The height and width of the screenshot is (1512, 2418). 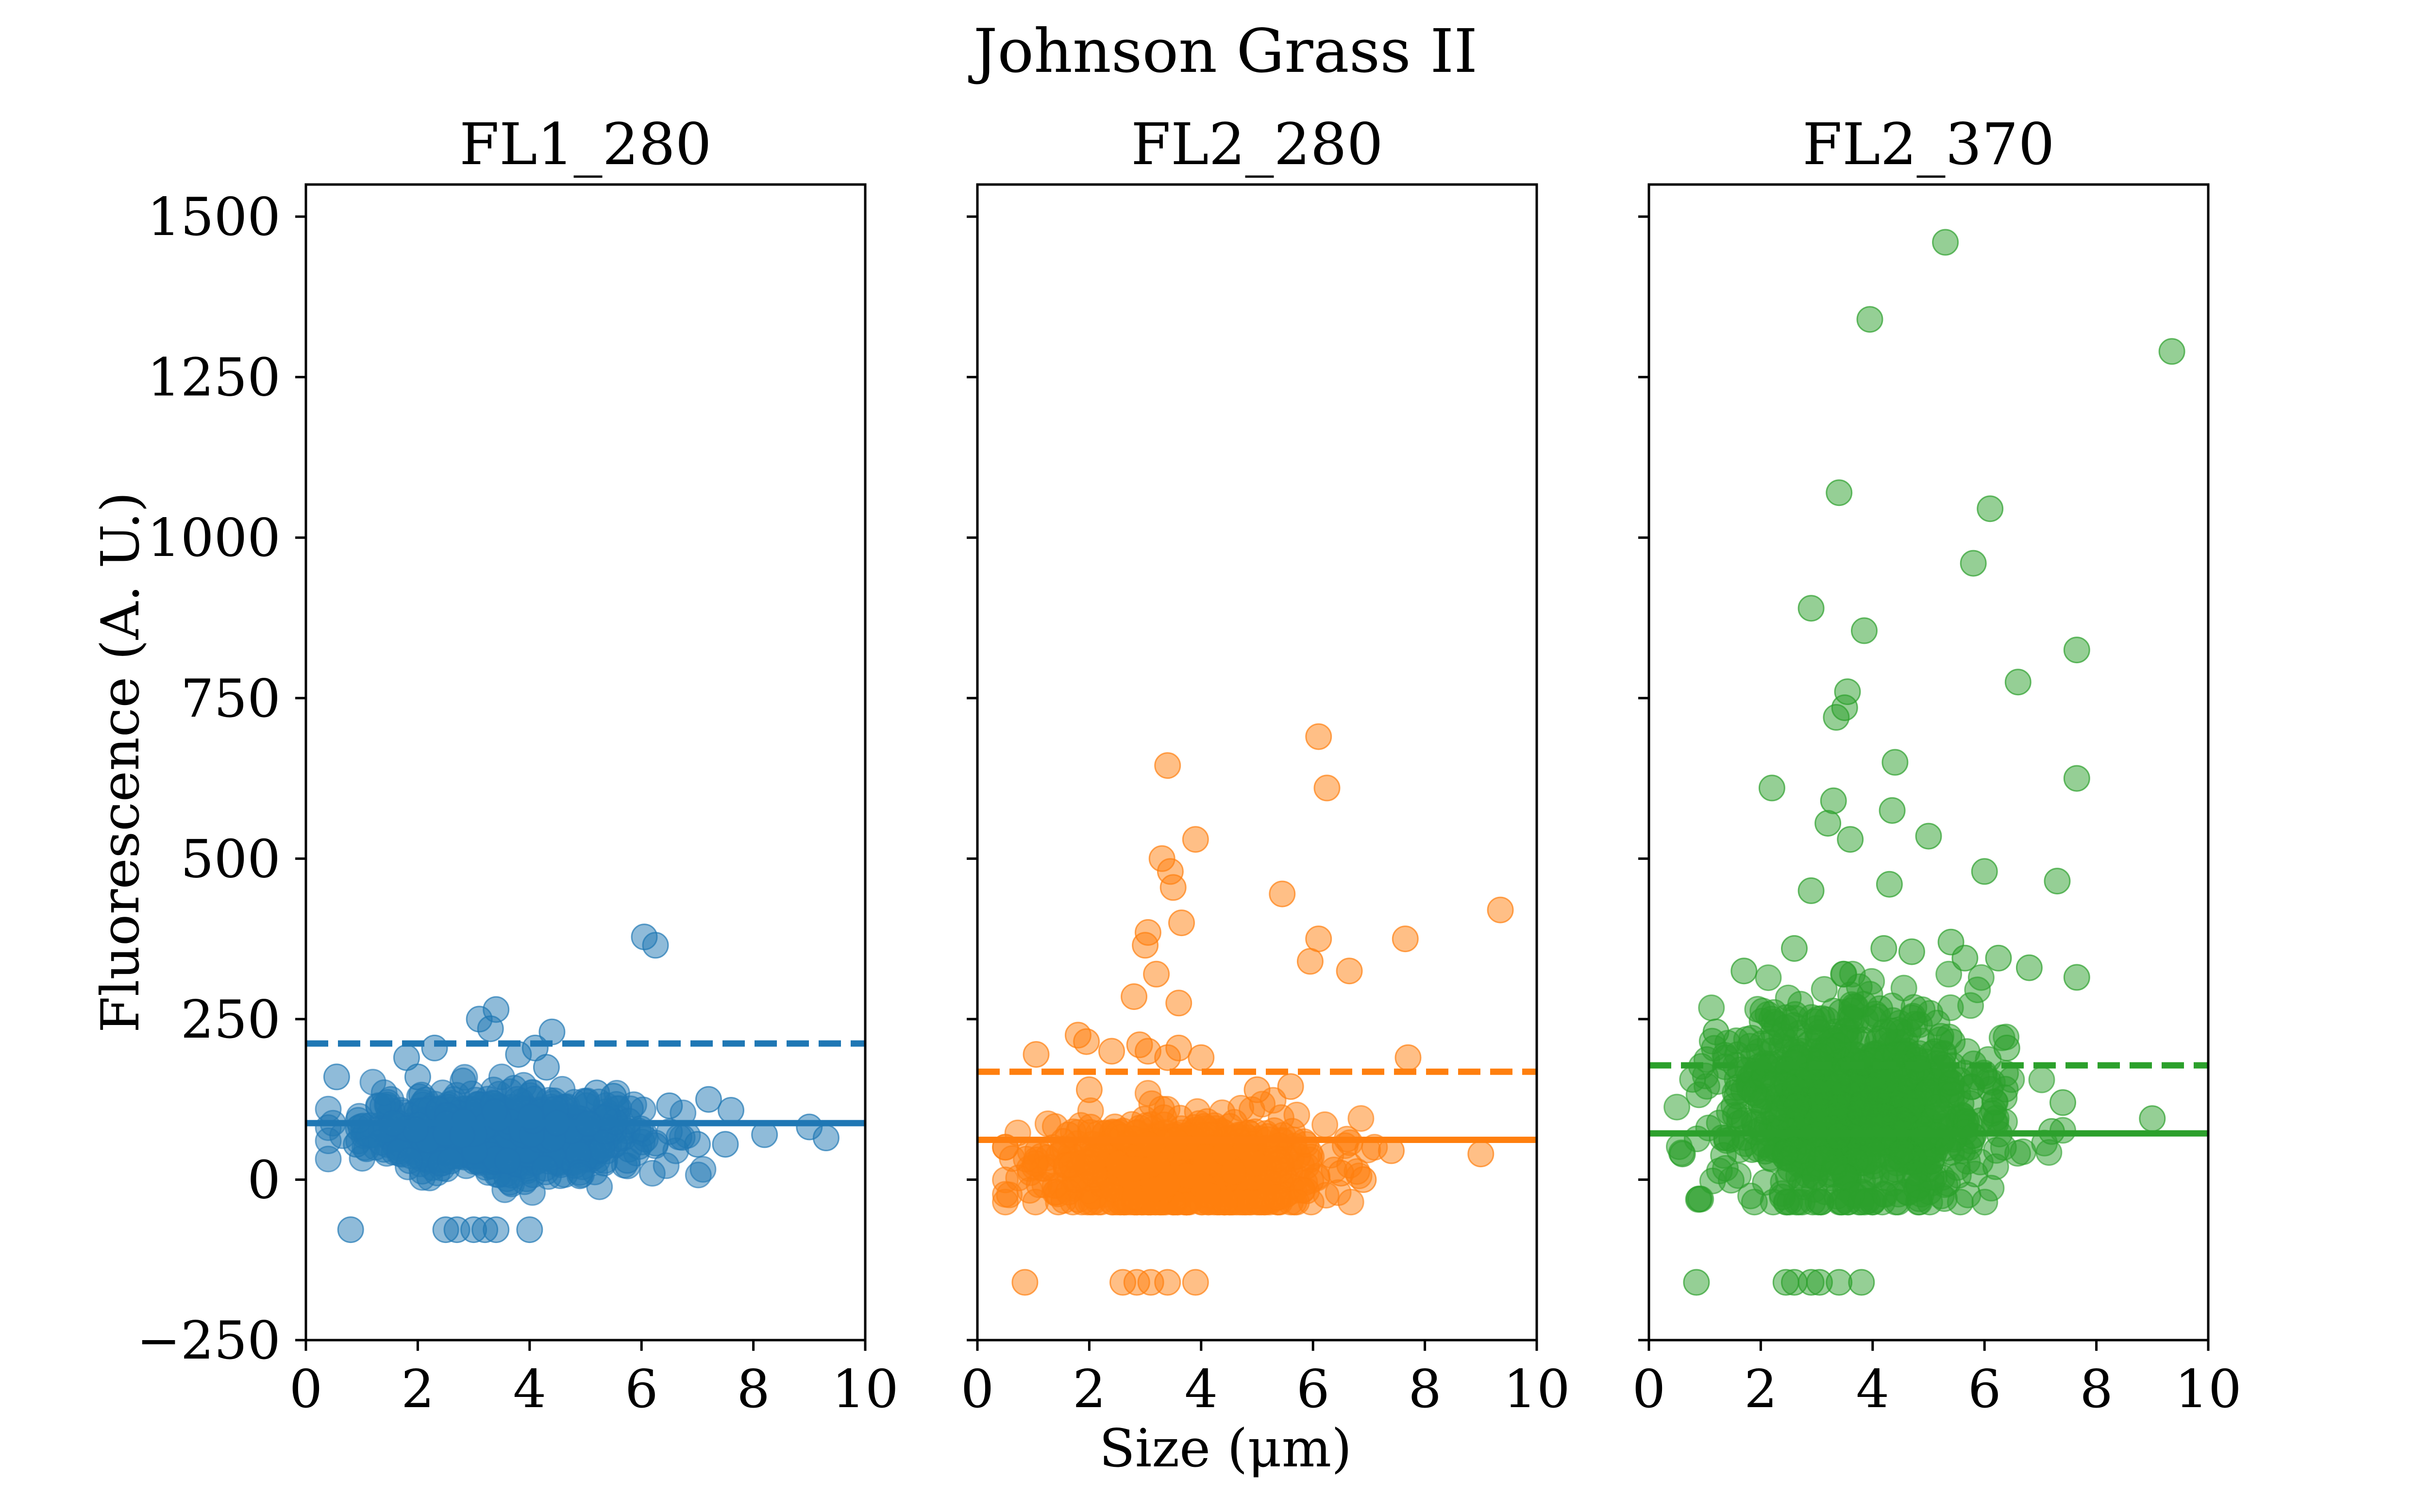 What do you see at coordinates (978, 1389) in the screenshot?
I see `x-tick-label: 0` at bounding box center [978, 1389].